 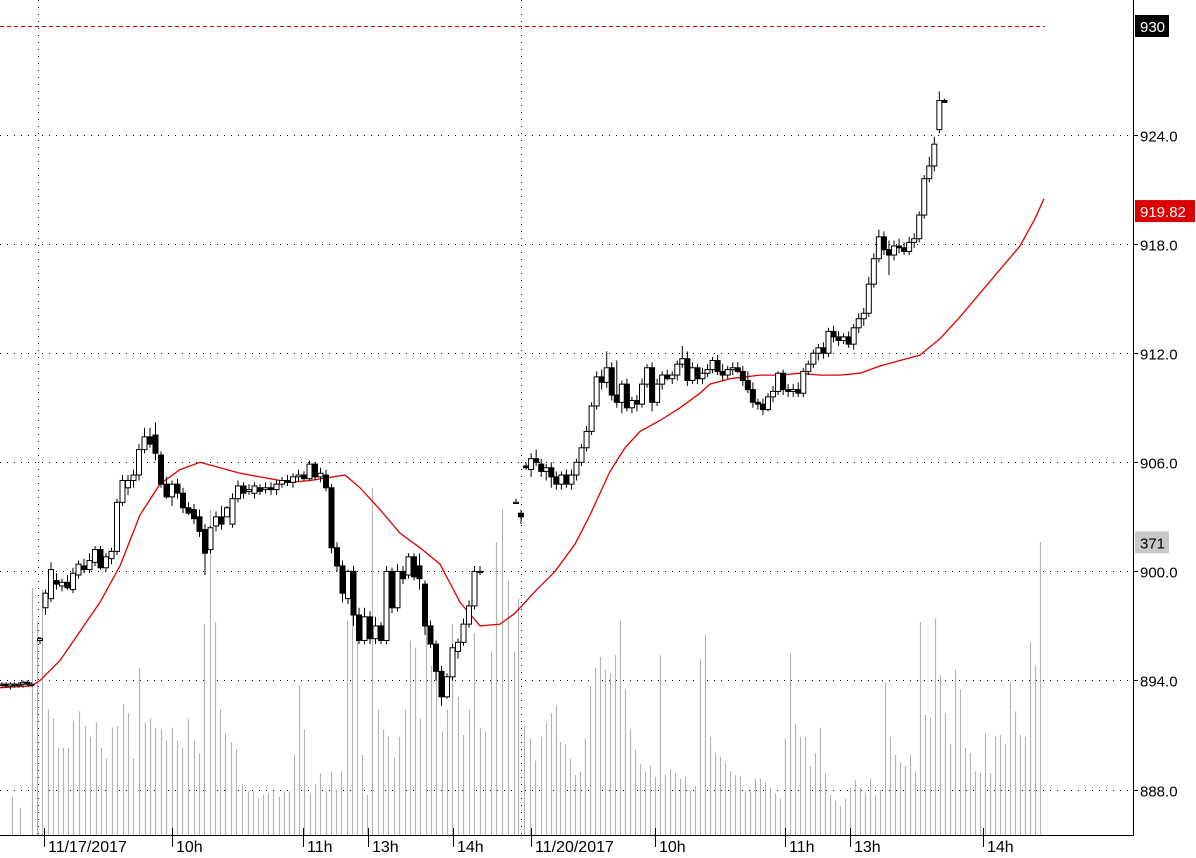 What do you see at coordinates (1159, 137) in the screenshot?
I see `y-tick-label: 924.0` at bounding box center [1159, 137].